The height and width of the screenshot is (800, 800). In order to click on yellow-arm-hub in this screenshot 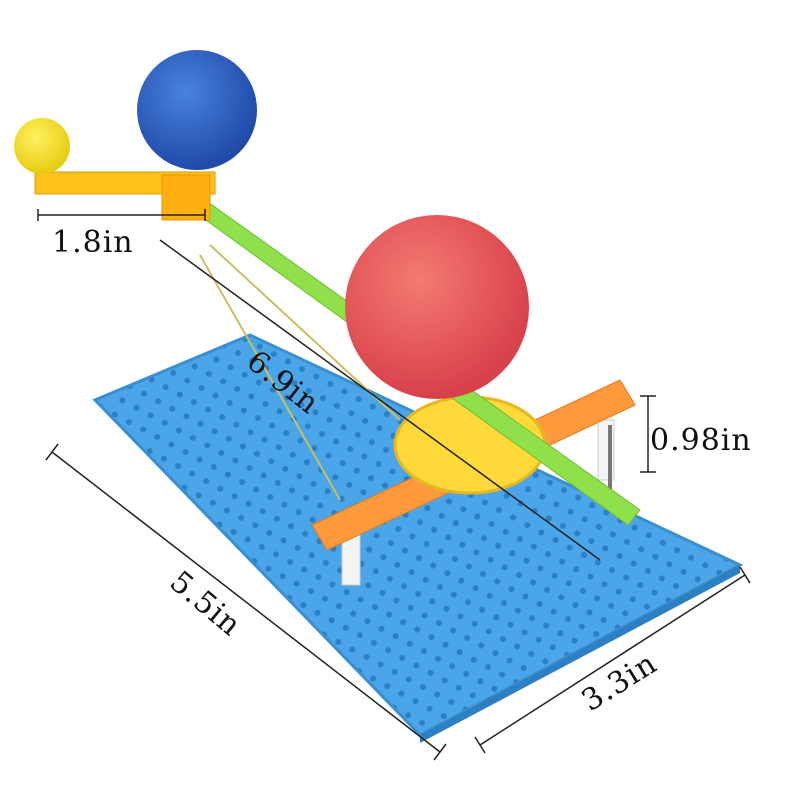, I will do `click(186, 197)`.